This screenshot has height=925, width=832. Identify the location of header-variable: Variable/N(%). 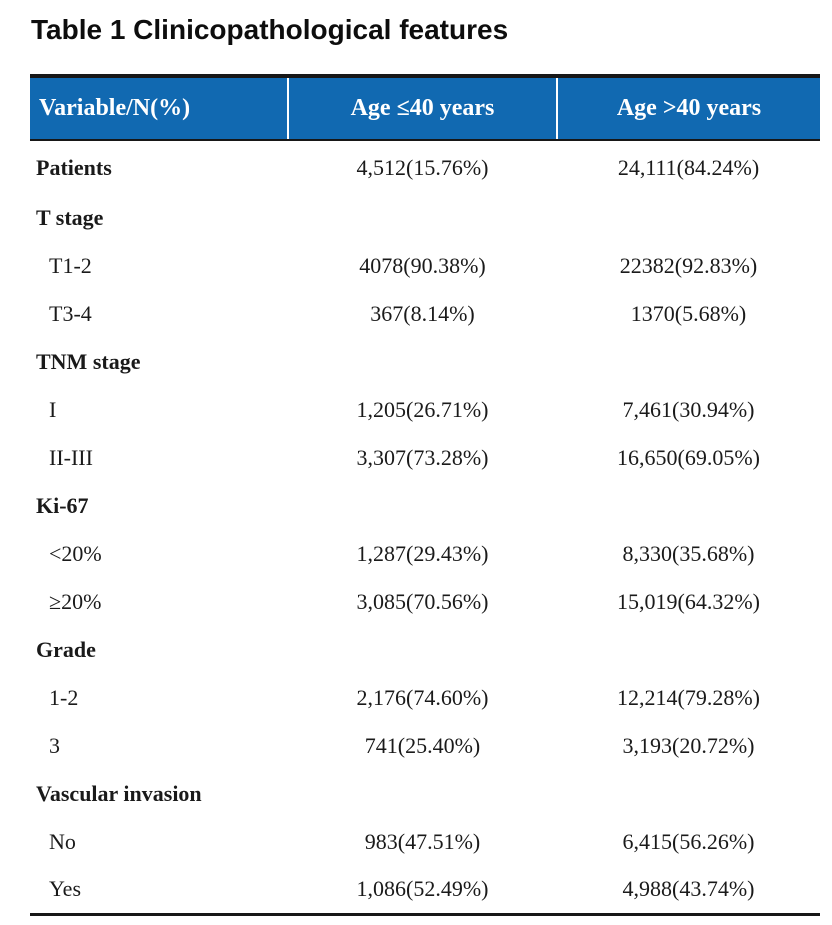
(159, 108).